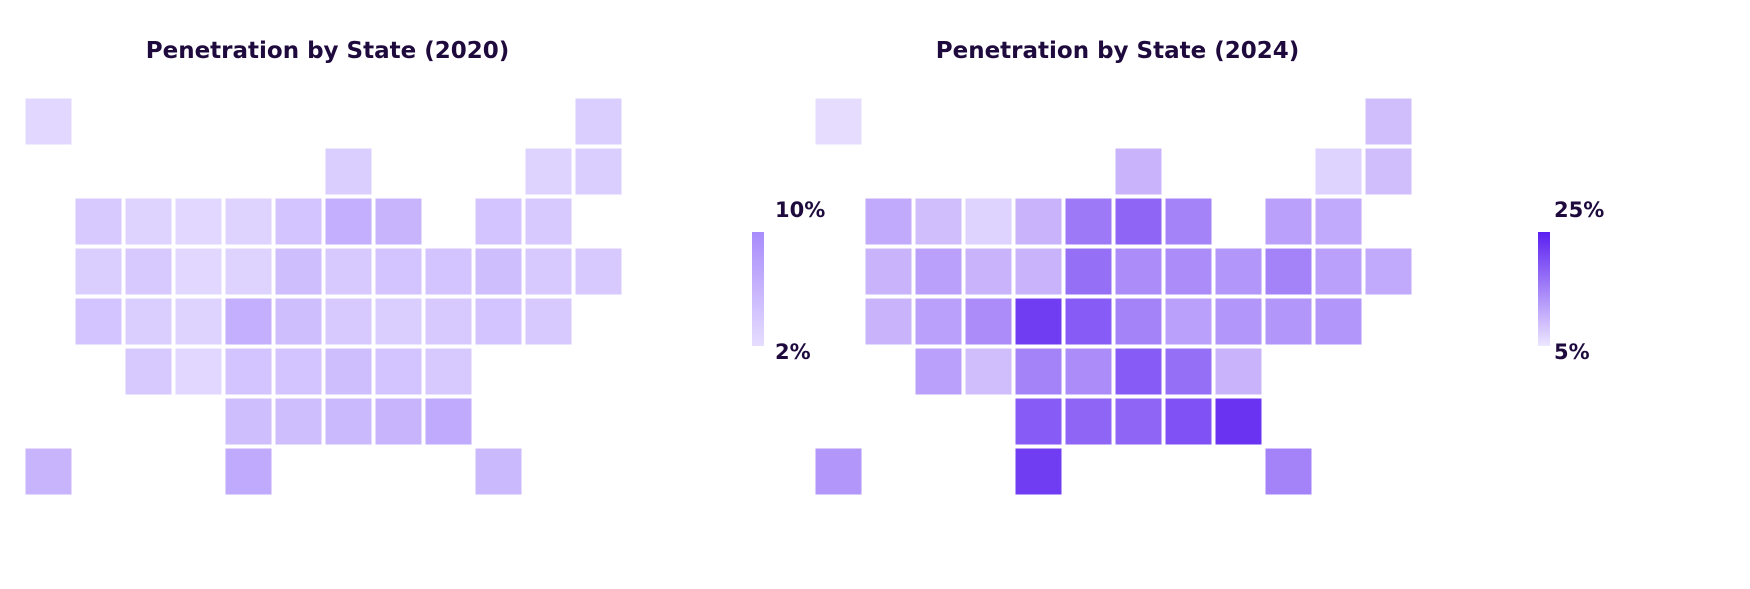  Describe the element at coordinates (1579, 210) in the screenshot. I see `legend-max-label: 25%` at that location.